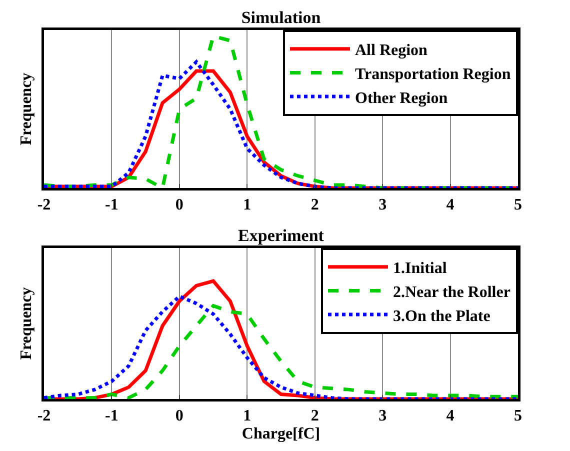 The width and height of the screenshot is (570, 451). What do you see at coordinates (281, 434) in the screenshot?
I see `x-axis-title: Charge[fC]` at bounding box center [281, 434].